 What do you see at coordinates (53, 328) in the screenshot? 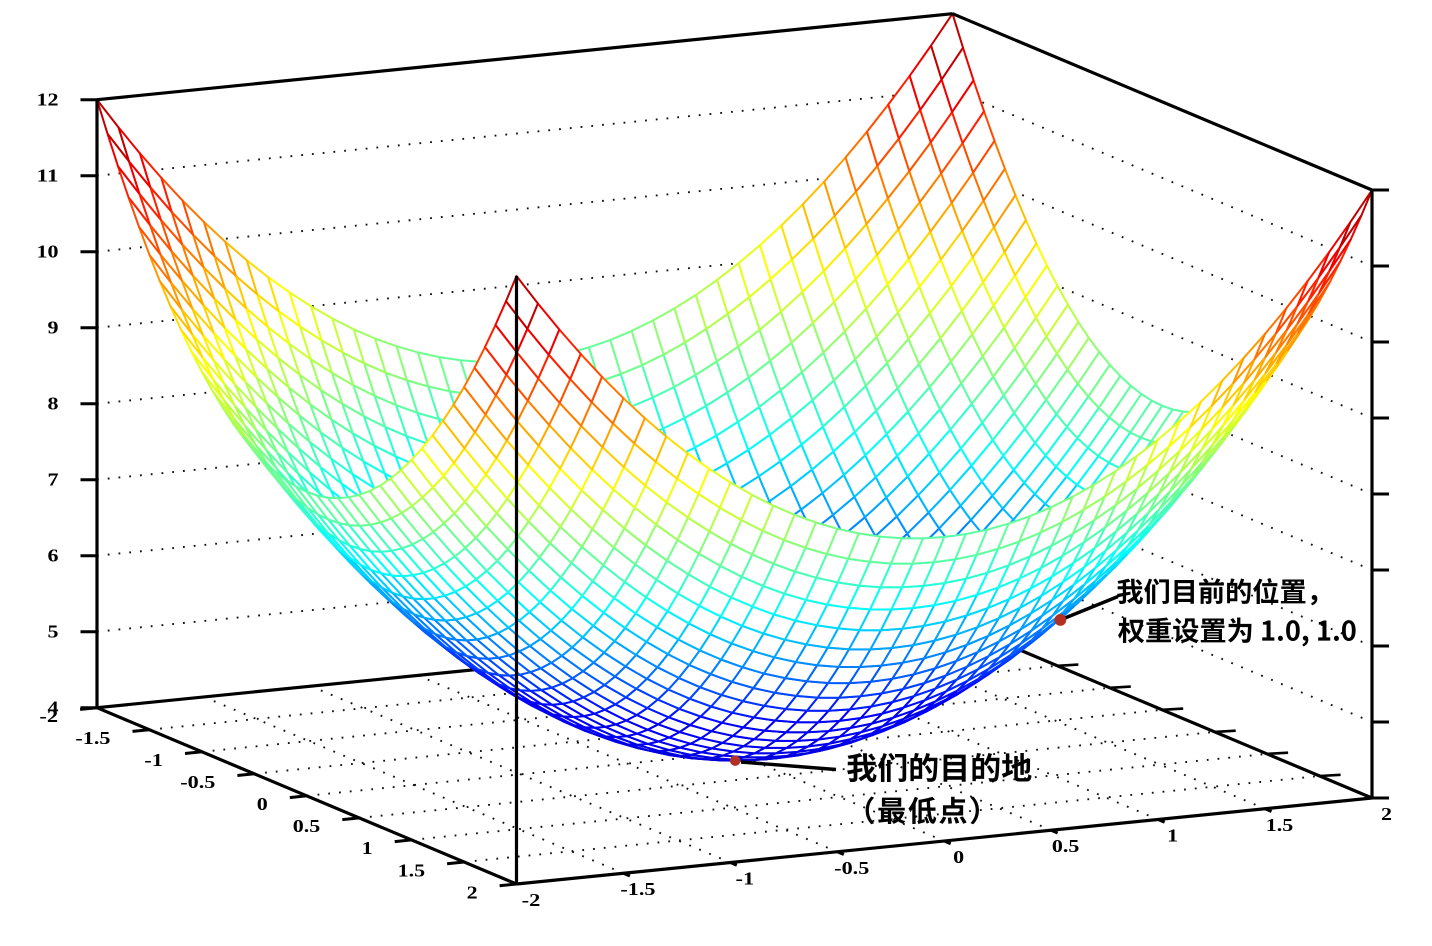
I see `svg-text: 9` at bounding box center [53, 328].